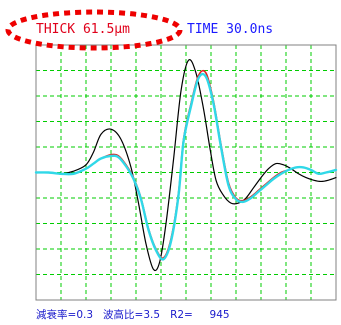 The height and width of the screenshot is (325, 341). What do you see at coordinates (56, 315) in the screenshot?
I see `attenuation-label: 減衰率=` at bounding box center [56, 315].